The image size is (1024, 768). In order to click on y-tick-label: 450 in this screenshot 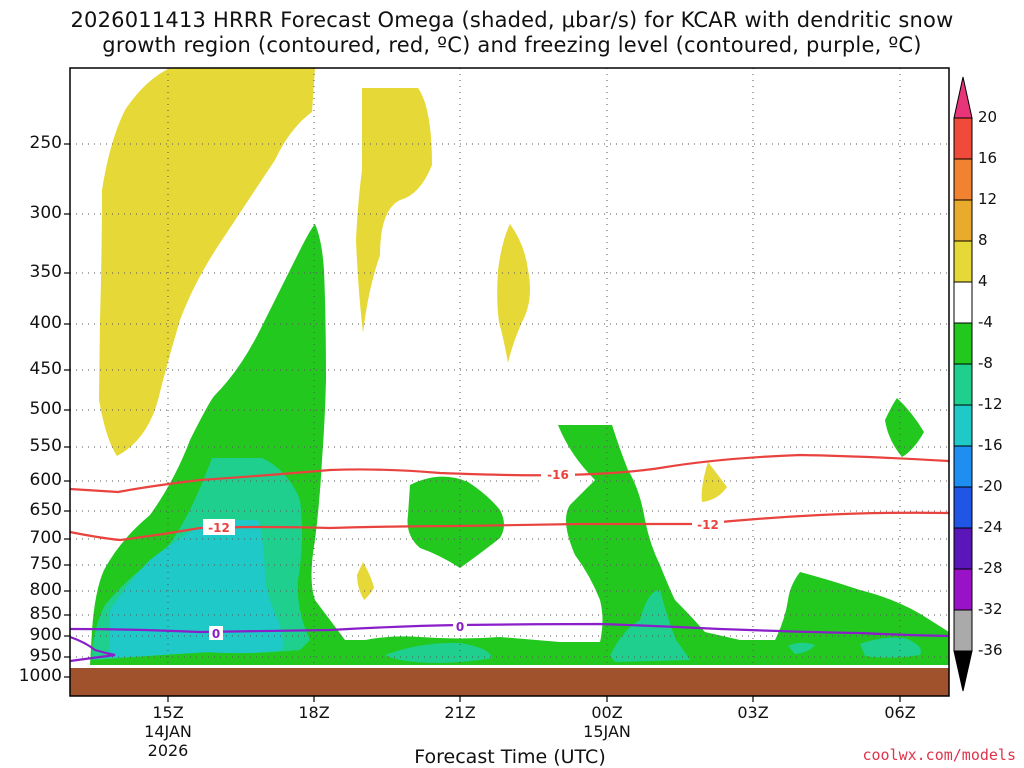, I will do `click(45, 369)`.